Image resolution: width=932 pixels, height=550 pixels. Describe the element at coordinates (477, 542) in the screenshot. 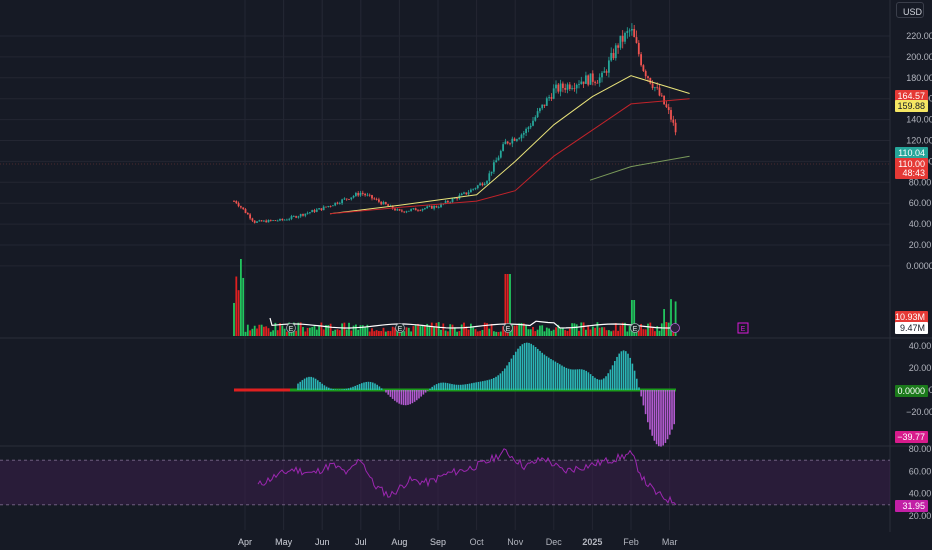

I see `time-tick-label: Oct` at that location.